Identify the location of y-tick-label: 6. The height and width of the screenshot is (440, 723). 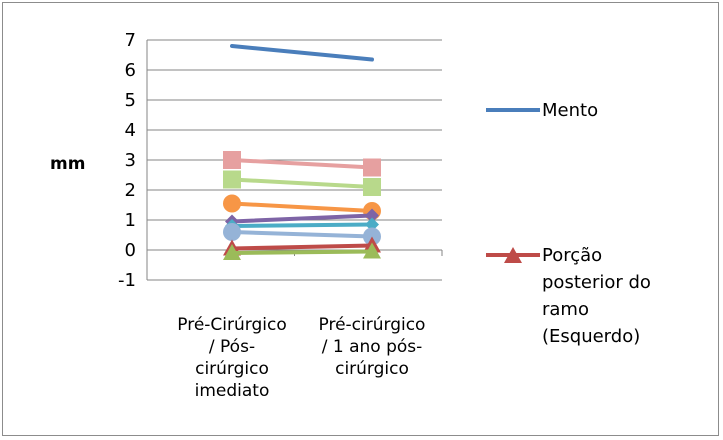
(130, 70).